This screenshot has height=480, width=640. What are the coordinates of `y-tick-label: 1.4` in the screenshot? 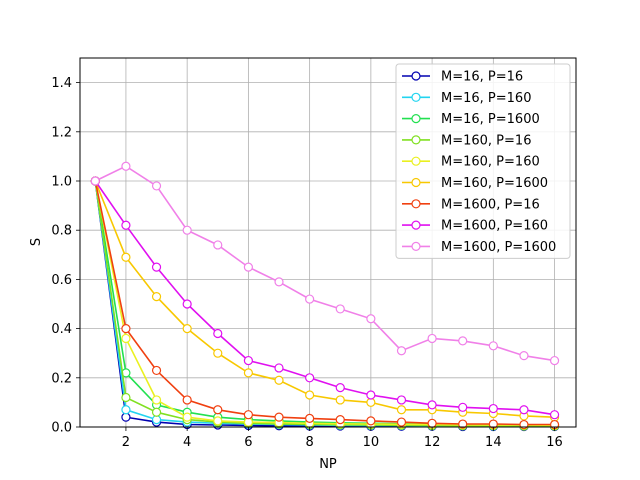 It's located at (61, 83).